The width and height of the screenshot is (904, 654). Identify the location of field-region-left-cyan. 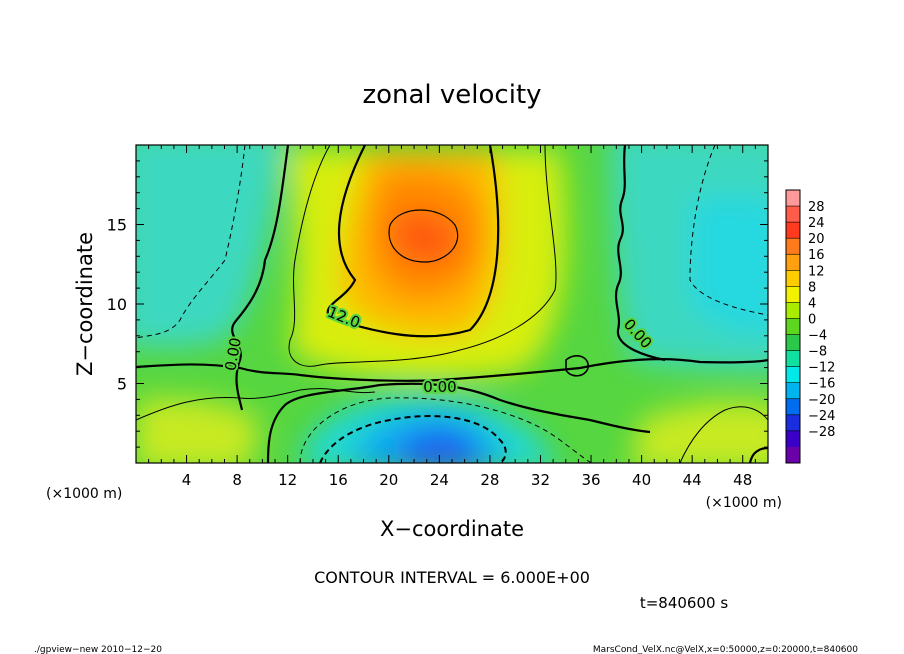
(209, 246).